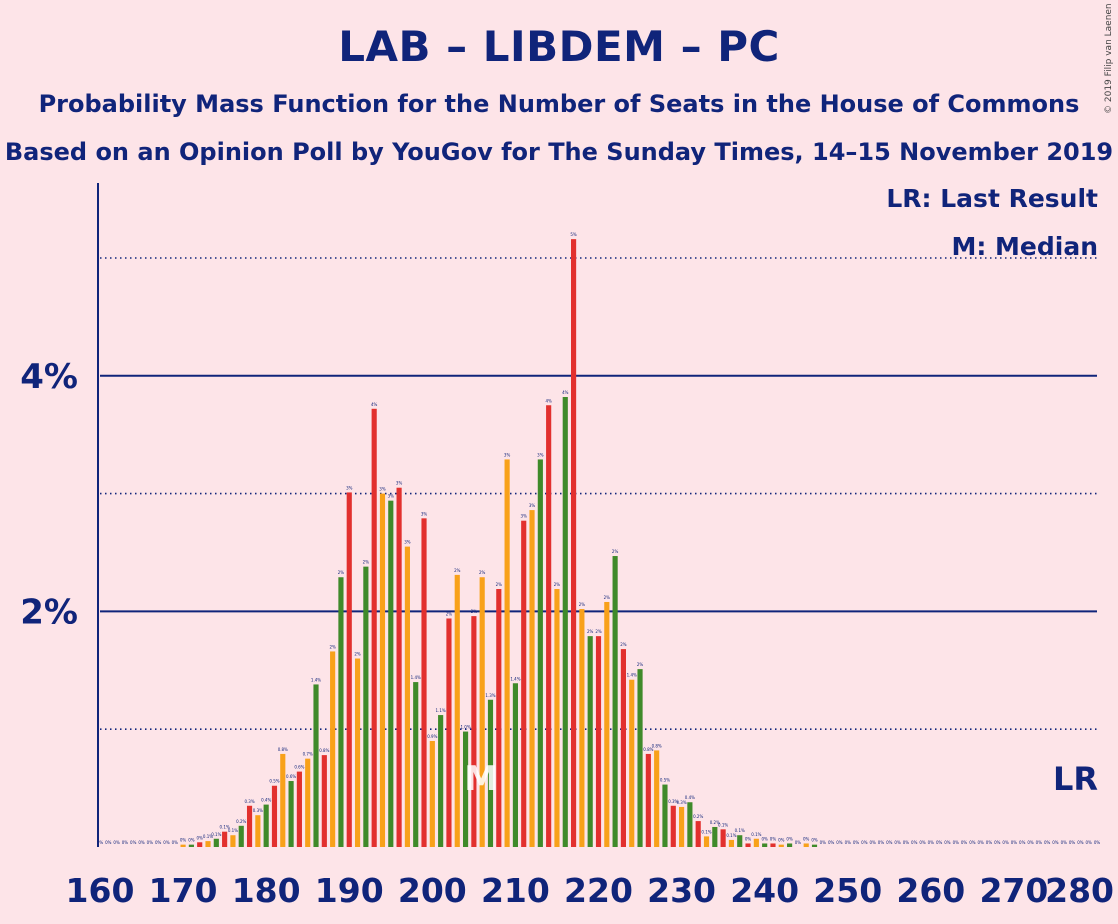 Image resolution: width=1118 pixels, height=924 pixels. What do you see at coordinates (481, 779) in the screenshot?
I see `median-marker: M` at bounding box center [481, 779].